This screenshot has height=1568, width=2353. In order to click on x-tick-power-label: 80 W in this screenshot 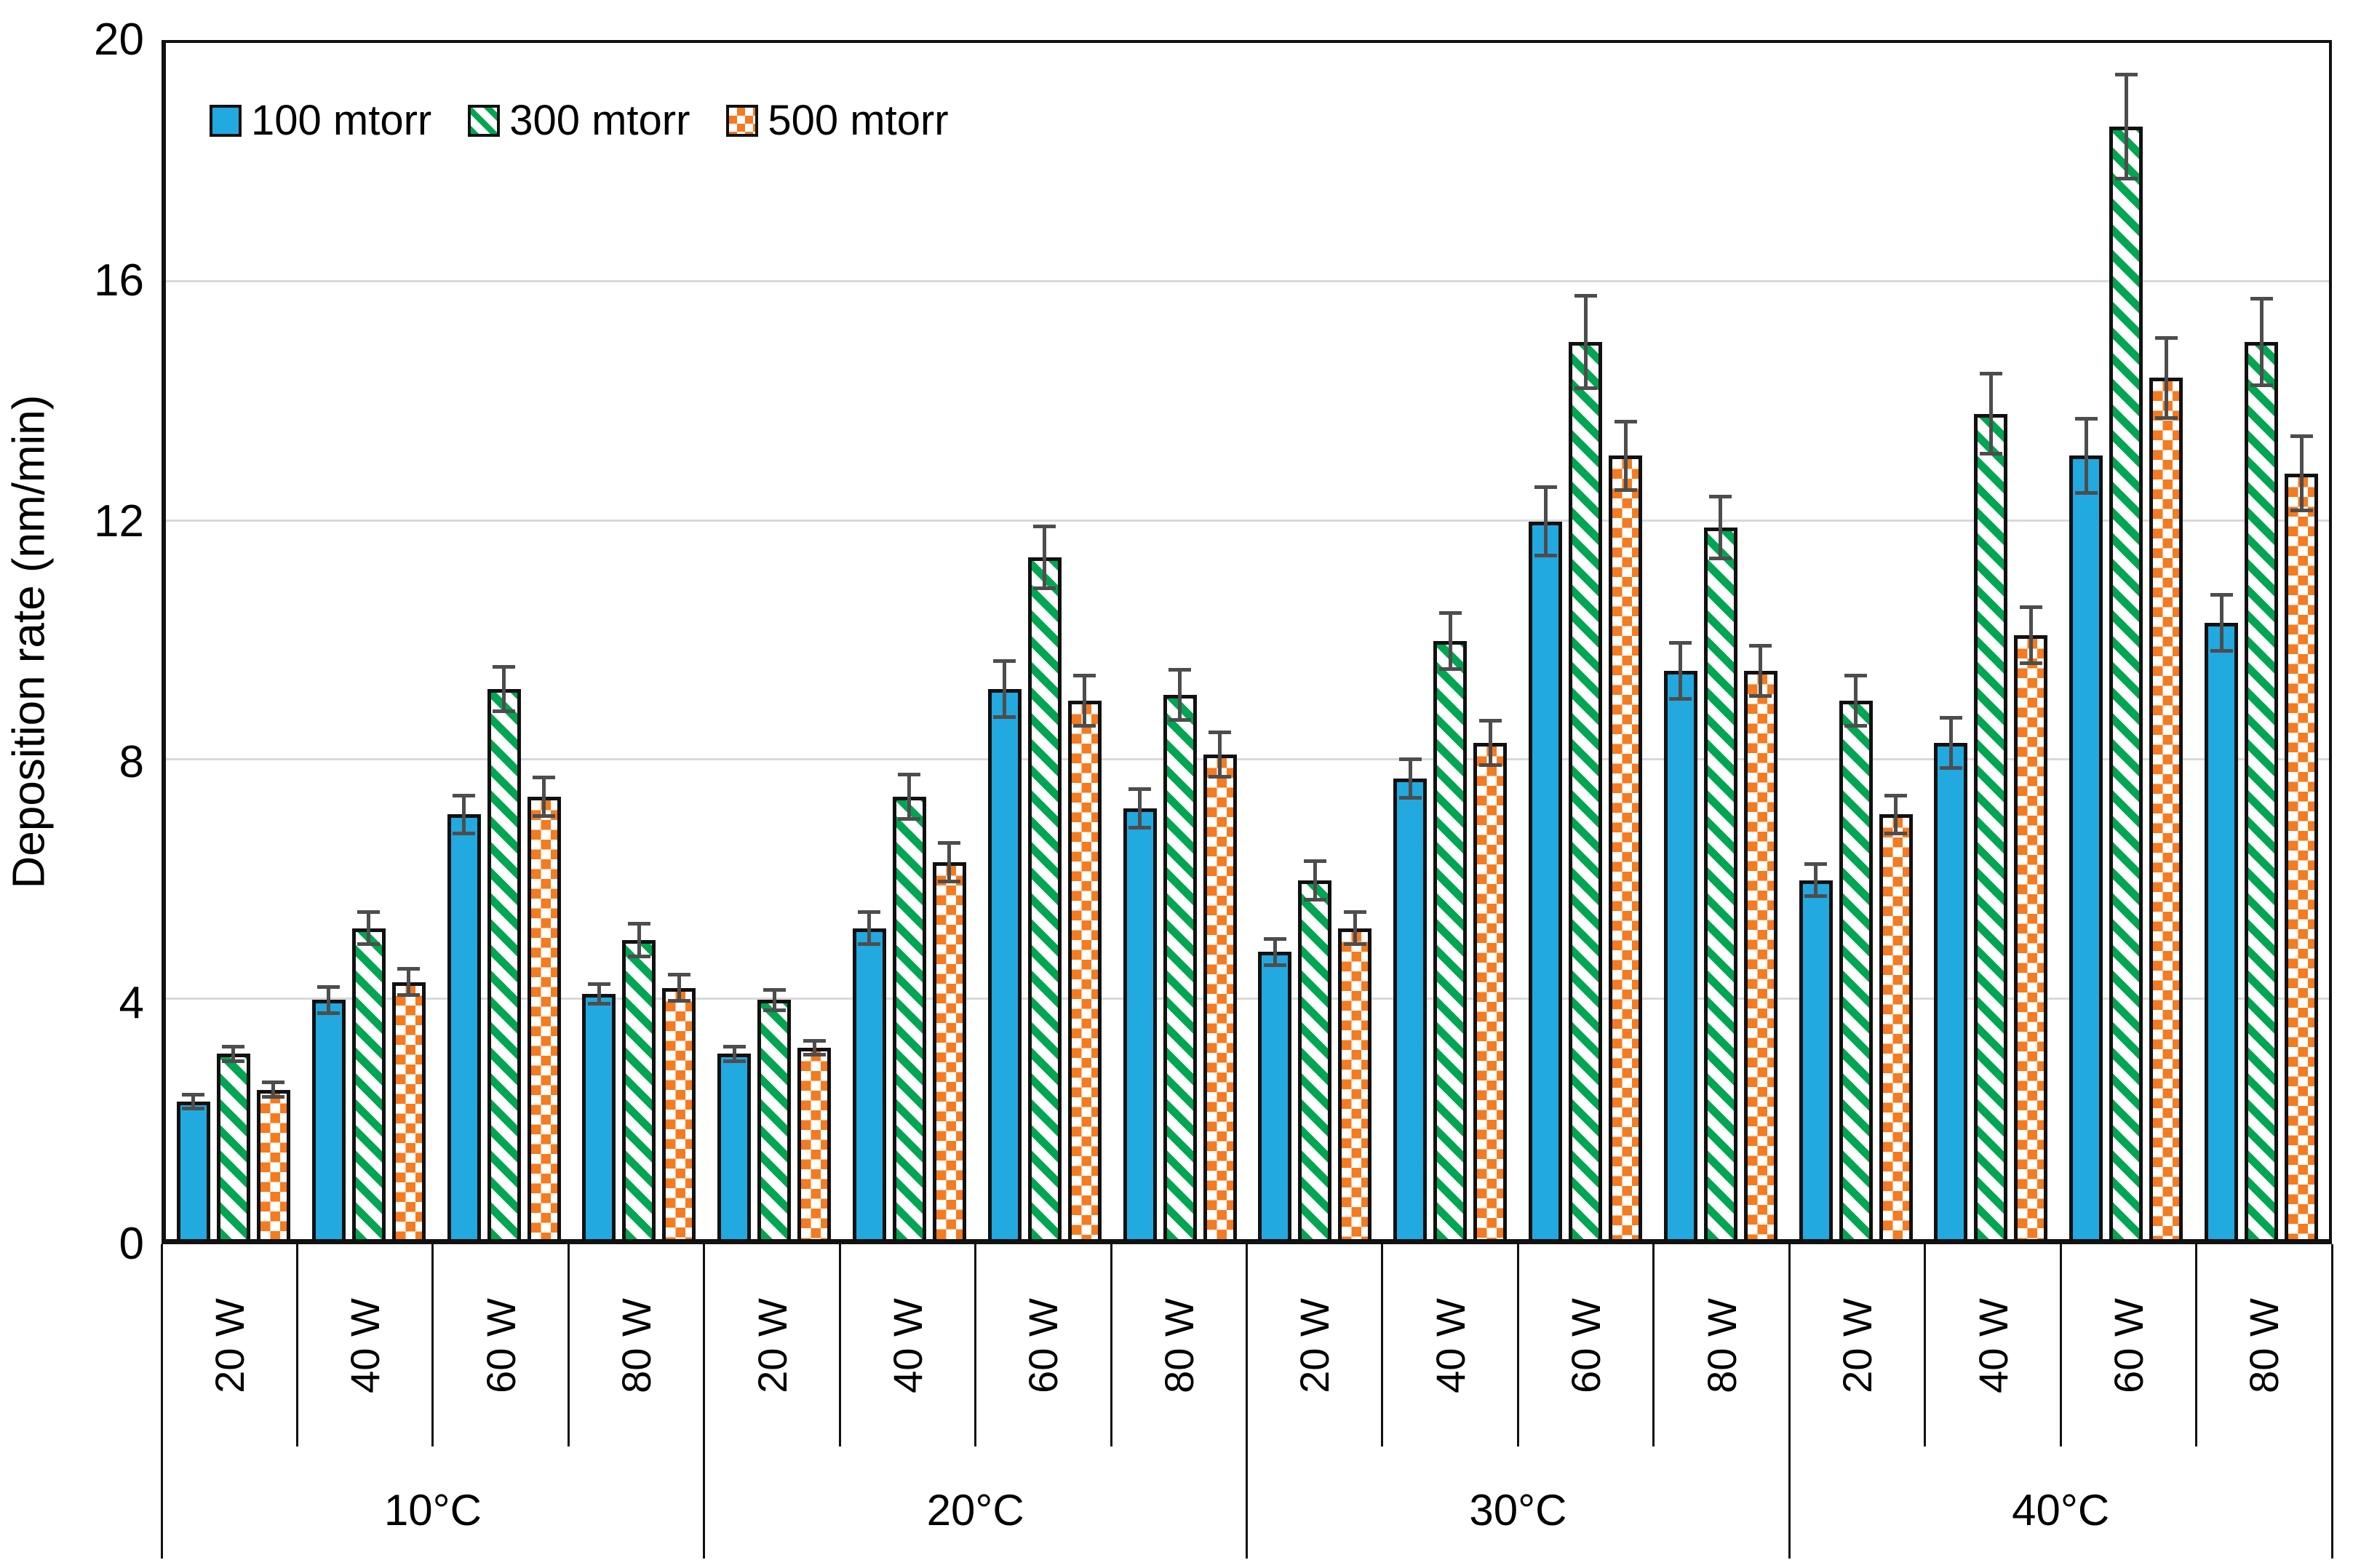, I will do `click(636, 1345)`.